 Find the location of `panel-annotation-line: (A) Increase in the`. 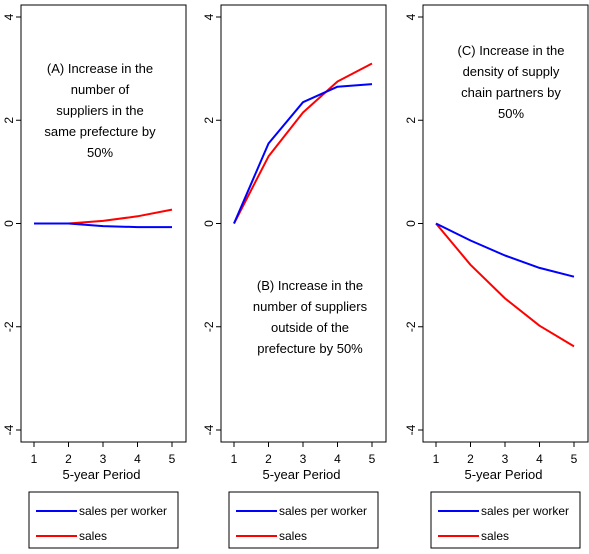

panel-annotation-line: (A) Increase in the is located at coordinates (100, 68).